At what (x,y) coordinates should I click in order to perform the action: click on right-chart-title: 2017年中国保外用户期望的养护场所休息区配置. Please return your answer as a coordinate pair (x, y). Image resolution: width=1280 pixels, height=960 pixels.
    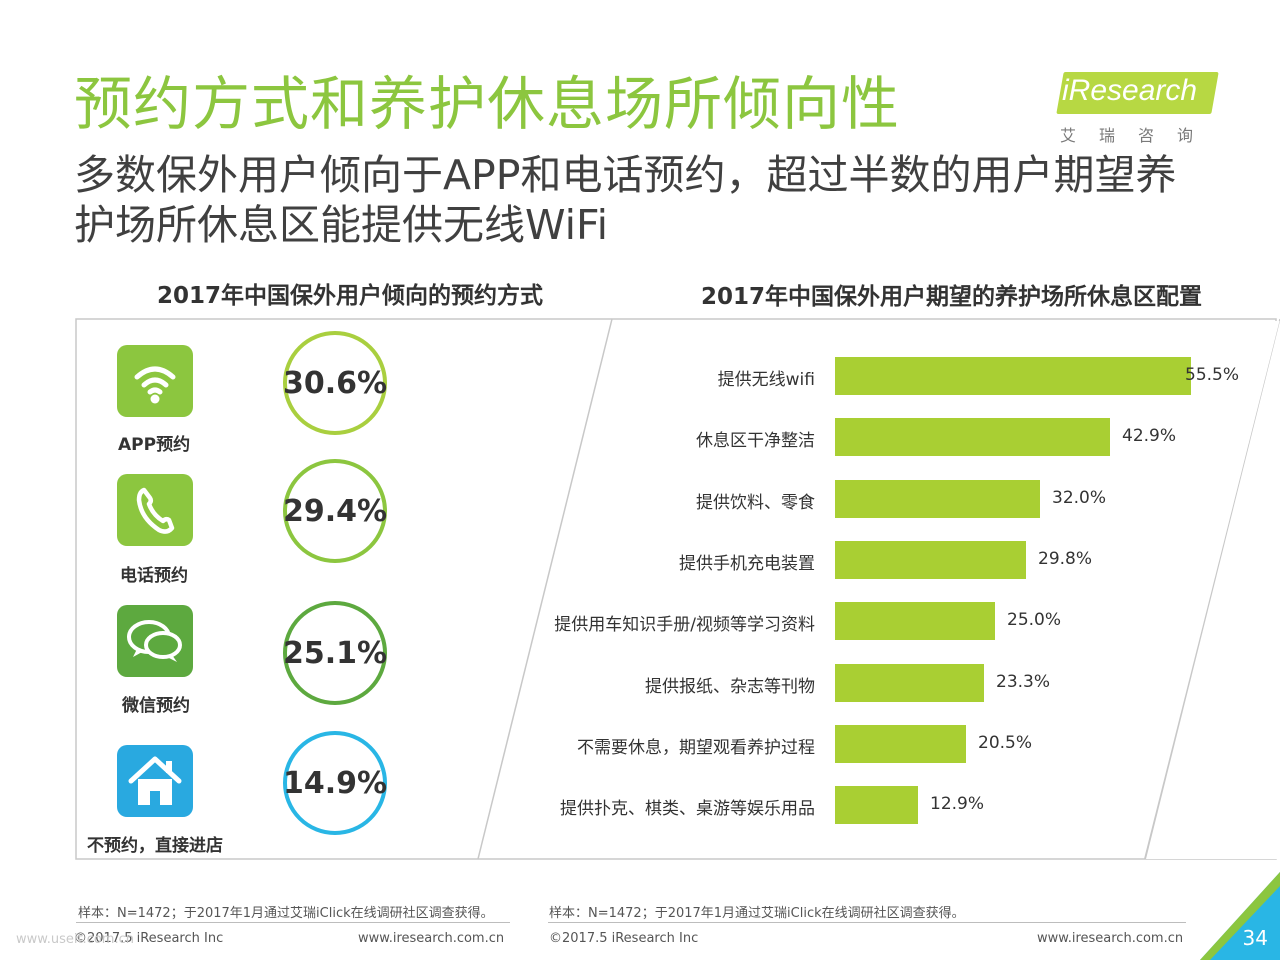
    Looking at the image, I should click on (952, 297).